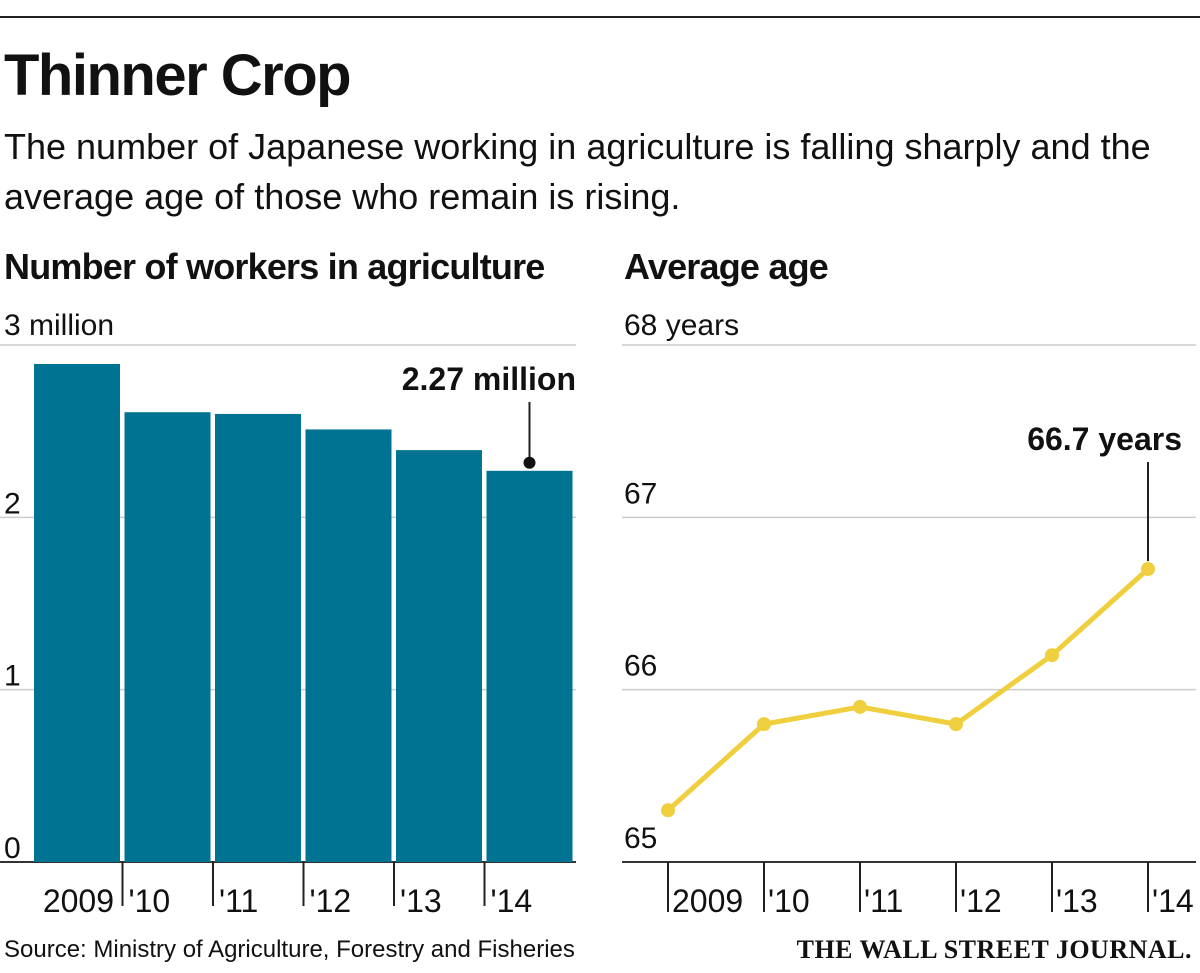 Image resolution: width=1200 pixels, height=973 pixels. I want to click on bar-x-tick-label: '14, so click(512, 901).